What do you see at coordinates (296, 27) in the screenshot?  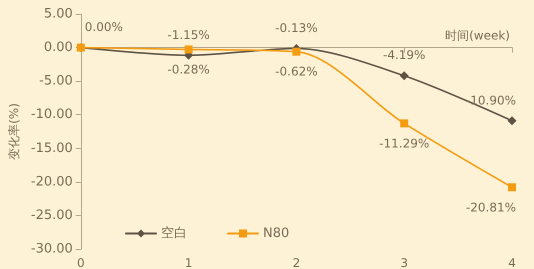 I see `data-label: -0.13%` at bounding box center [296, 27].